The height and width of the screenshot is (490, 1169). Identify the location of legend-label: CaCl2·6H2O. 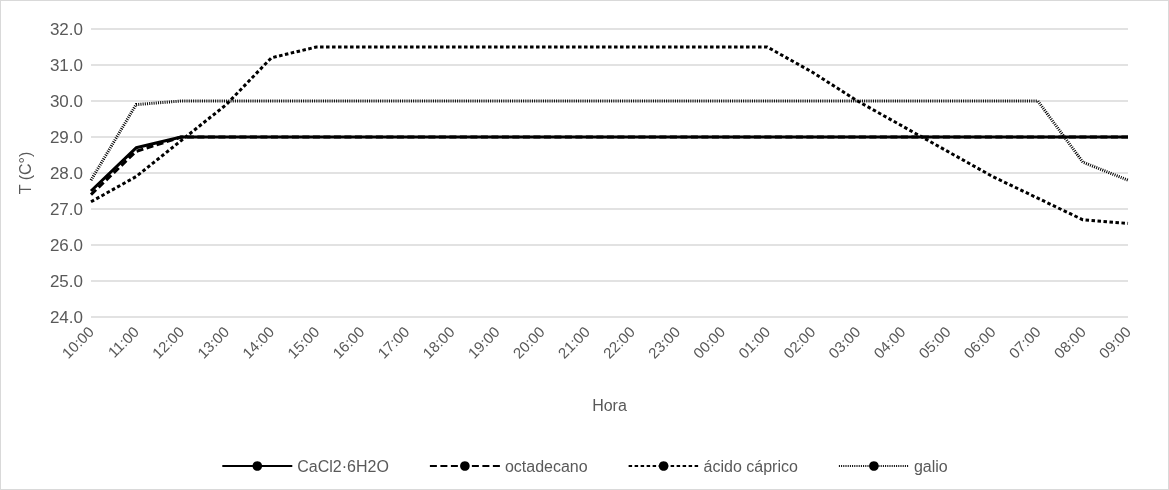
(343, 466).